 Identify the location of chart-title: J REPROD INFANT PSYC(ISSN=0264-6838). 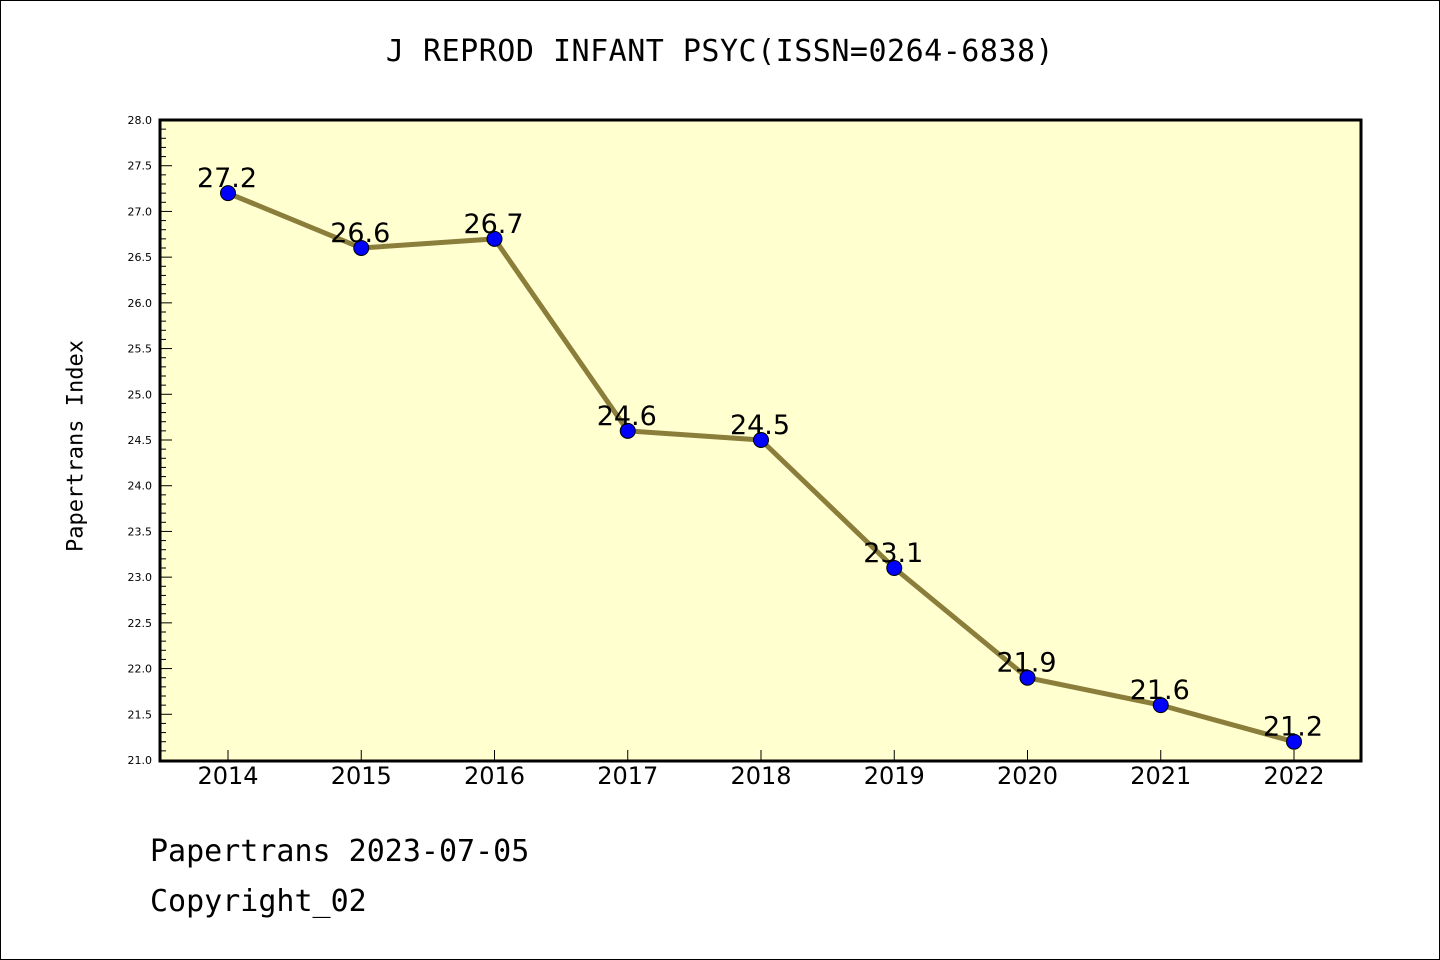
(720, 51).